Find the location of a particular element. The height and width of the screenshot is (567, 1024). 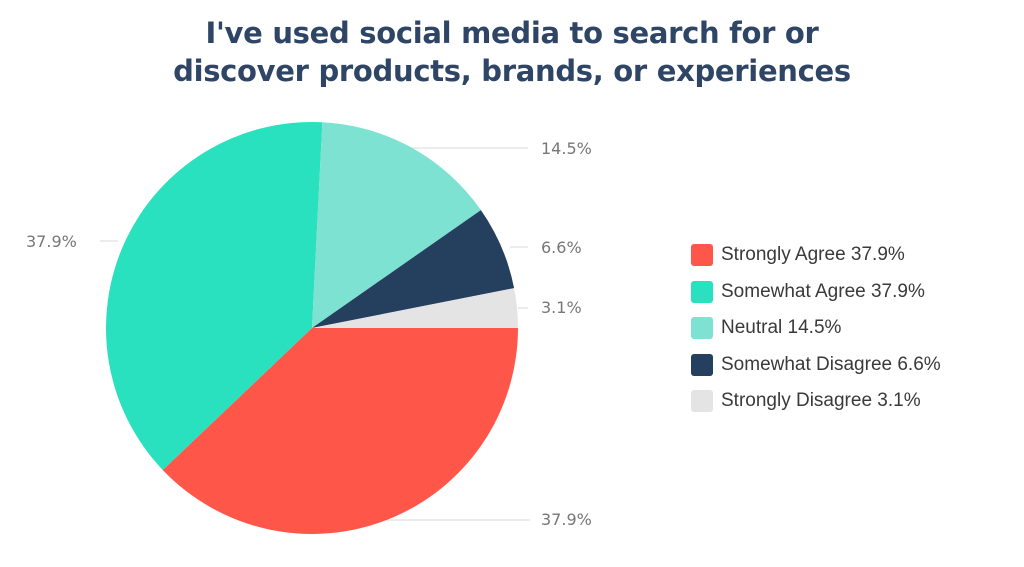

legend-item-neutral: Neutral 14.5% is located at coordinates (816, 328).